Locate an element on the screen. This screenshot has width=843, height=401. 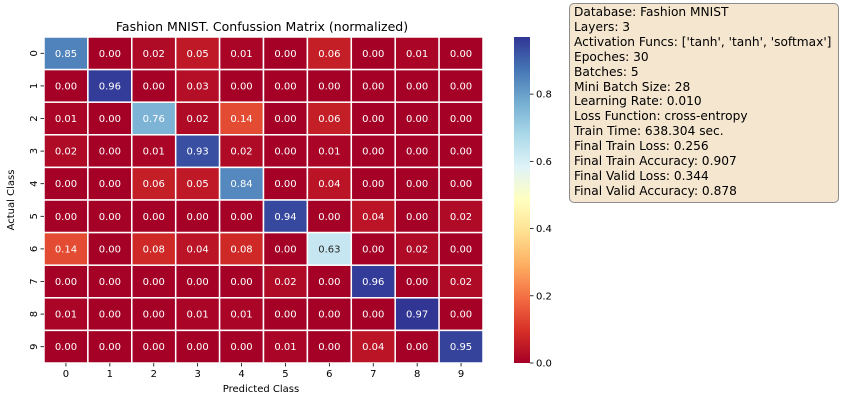
x-tick-label: 5 is located at coordinates (285, 374).